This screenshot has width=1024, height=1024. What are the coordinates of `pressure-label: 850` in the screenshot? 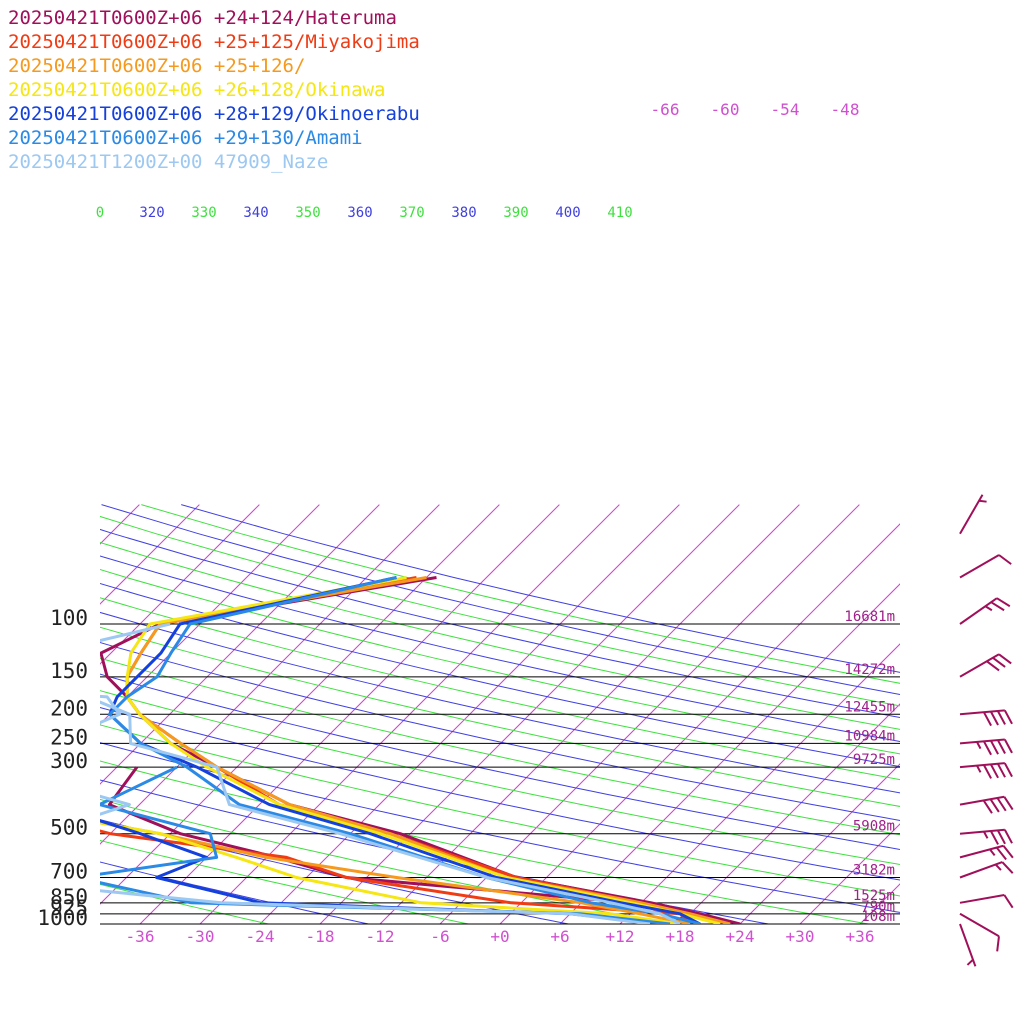 It's located at (69, 897).